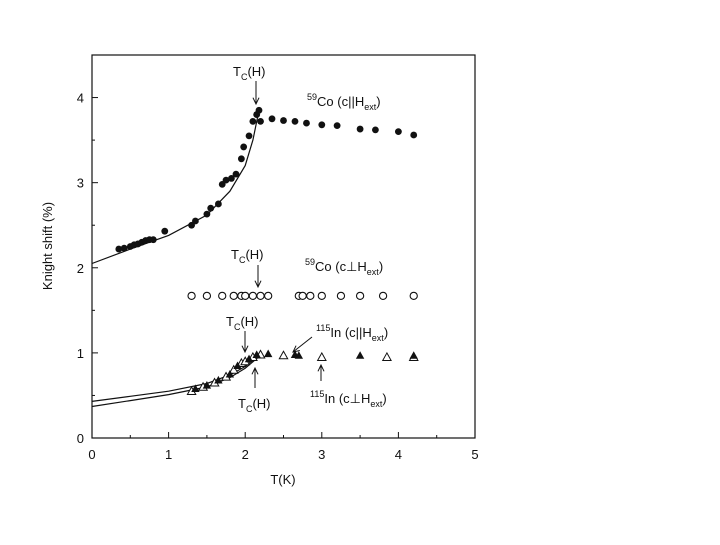 Image resolution: width=720 pixels, height=545 pixels. Describe the element at coordinates (255, 370) in the screenshot. I see `tc-arrow-in-lower-head` at that location.